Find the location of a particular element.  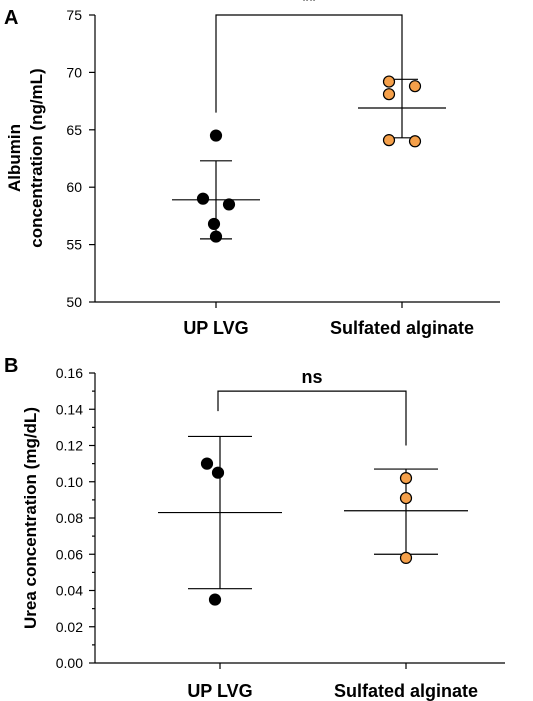

y-axis-title-line: Albumin is located at coordinates (14, 158).